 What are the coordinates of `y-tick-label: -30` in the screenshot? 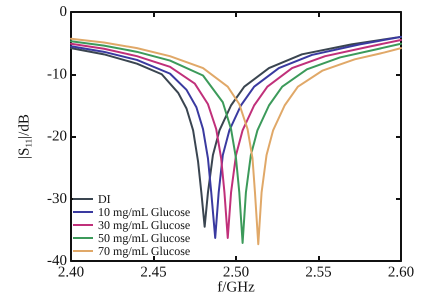 It's located at (57, 198).